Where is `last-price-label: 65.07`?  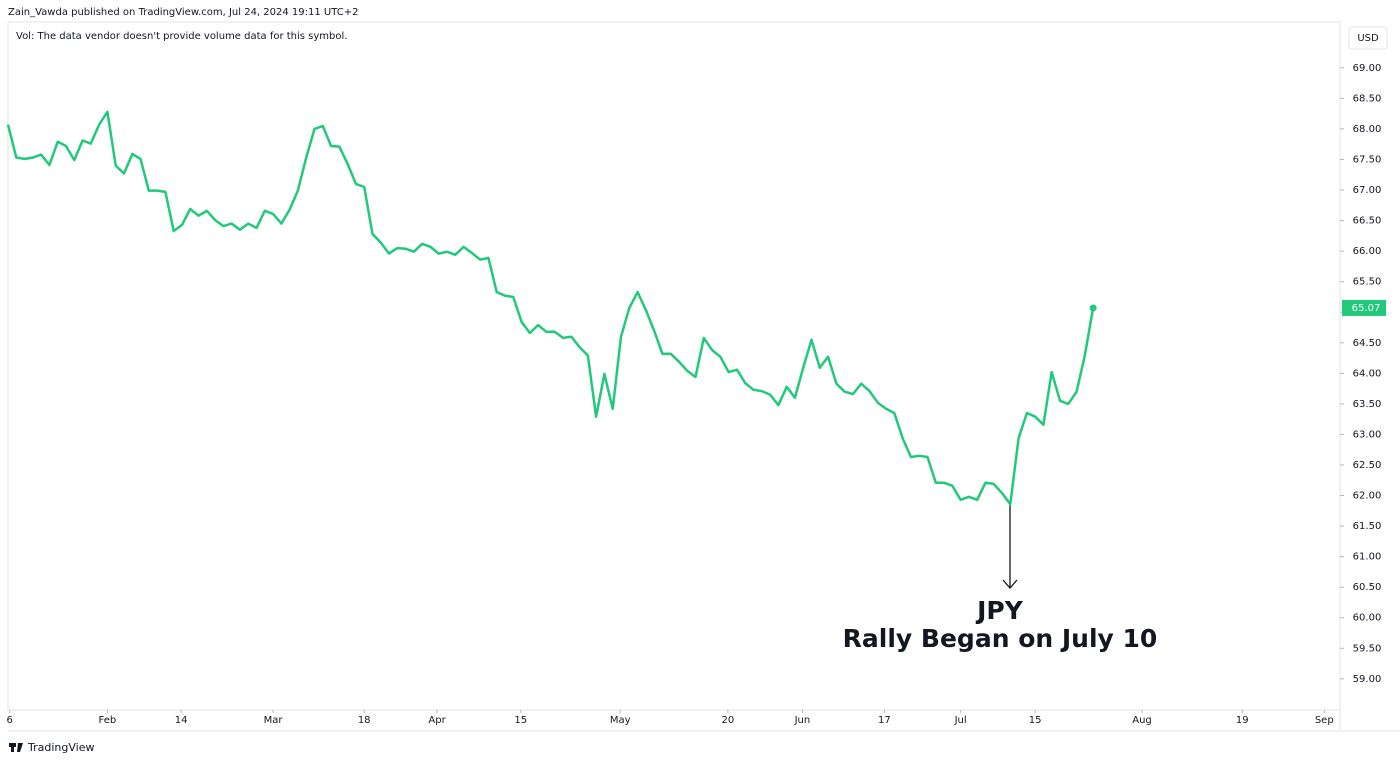 last-price-label: 65.07 is located at coordinates (1366, 308).